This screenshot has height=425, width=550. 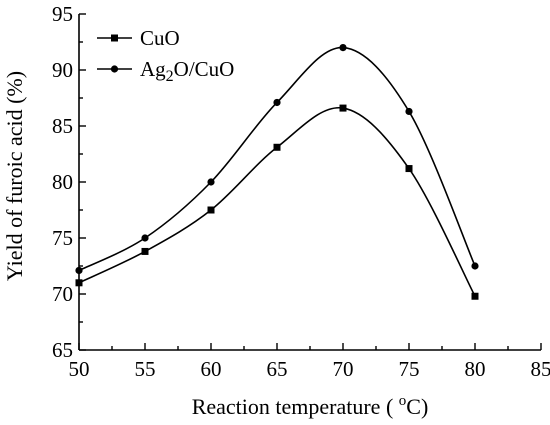 I want to click on x-tick-label: 60, so click(x=211, y=369).